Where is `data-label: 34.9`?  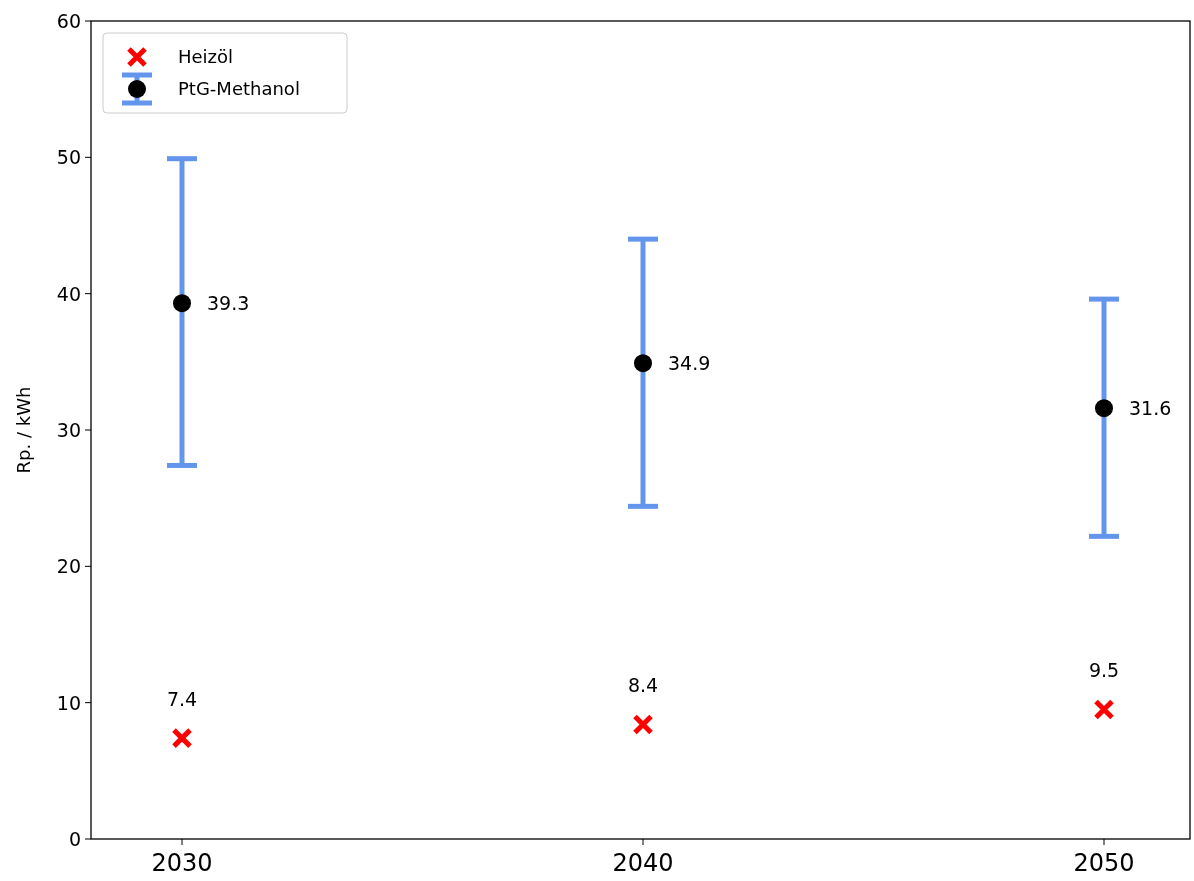
data-label: 34.9 is located at coordinates (689, 363).